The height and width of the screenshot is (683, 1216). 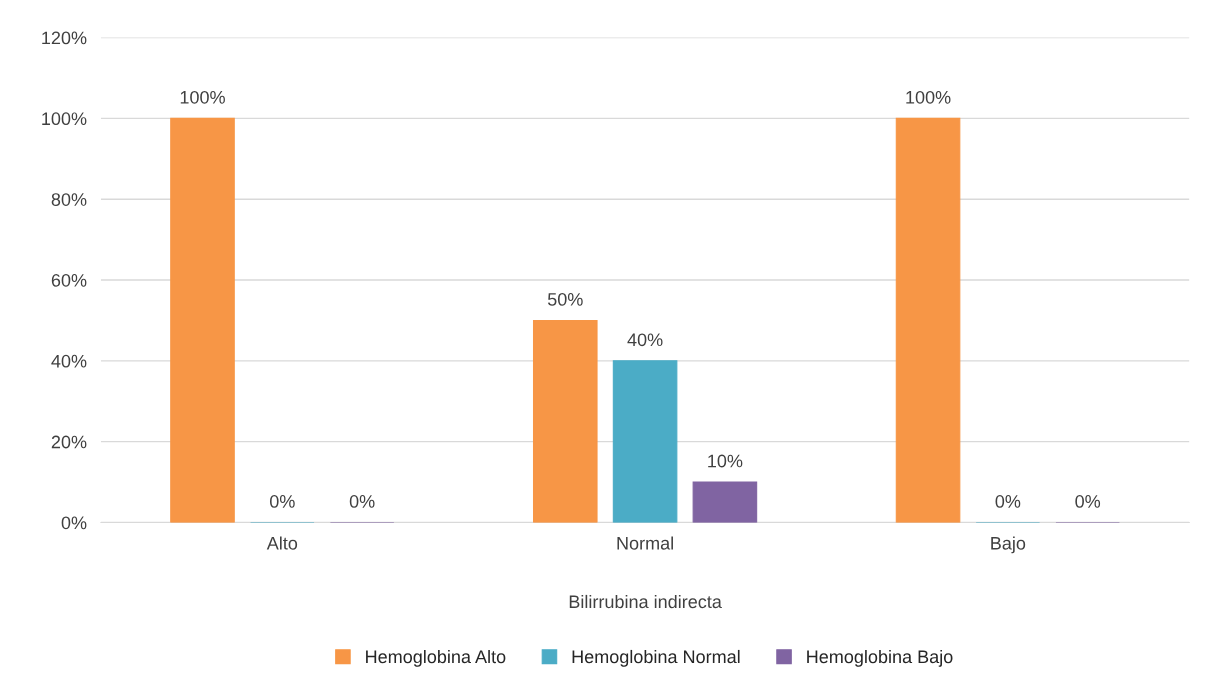 What do you see at coordinates (656, 658) in the screenshot?
I see `legend-label: Hemoglobina Normal` at bounding box center [656, 658].